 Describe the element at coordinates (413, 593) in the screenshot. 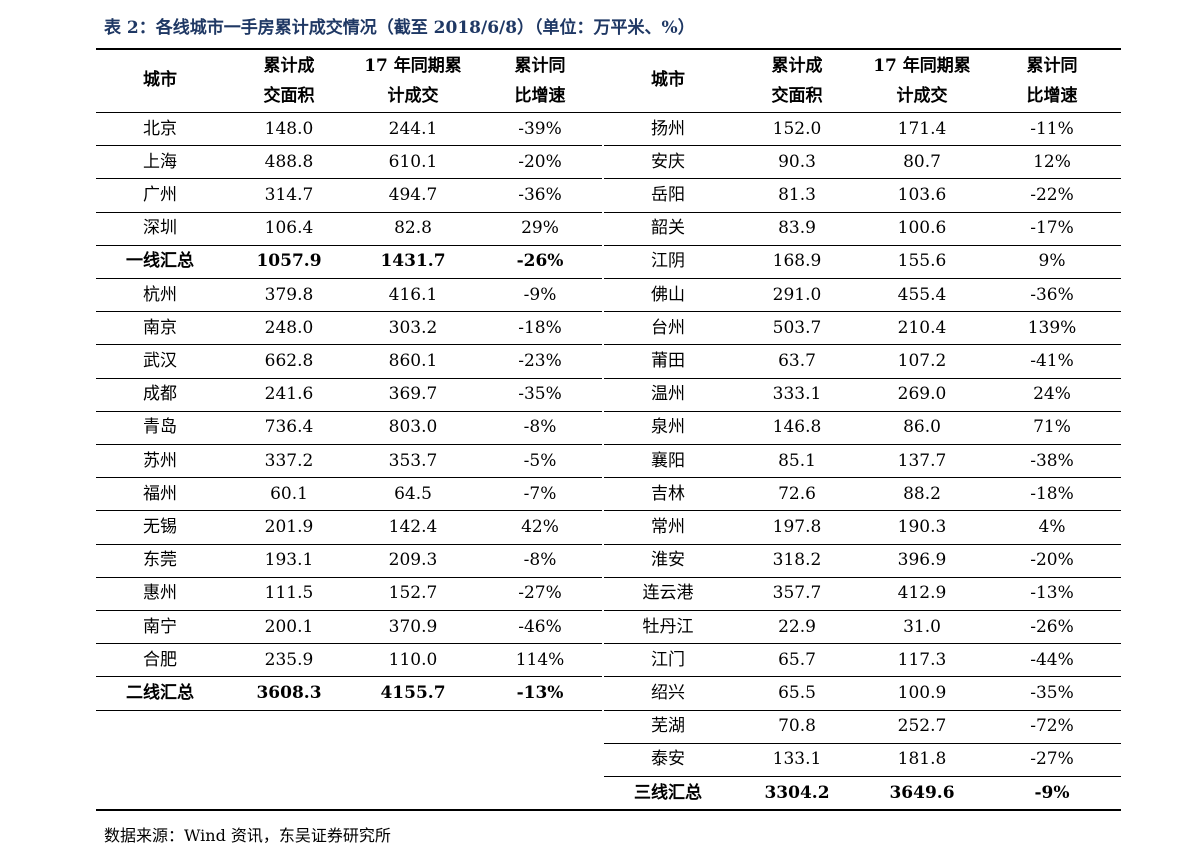

I see `table-cell: 152.7` at that location.